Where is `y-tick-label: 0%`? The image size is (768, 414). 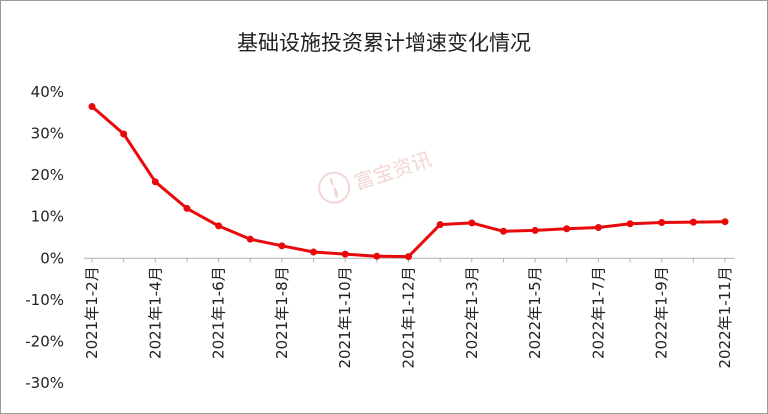
y-tick-label: 0% is located at coordinates (52, 258).